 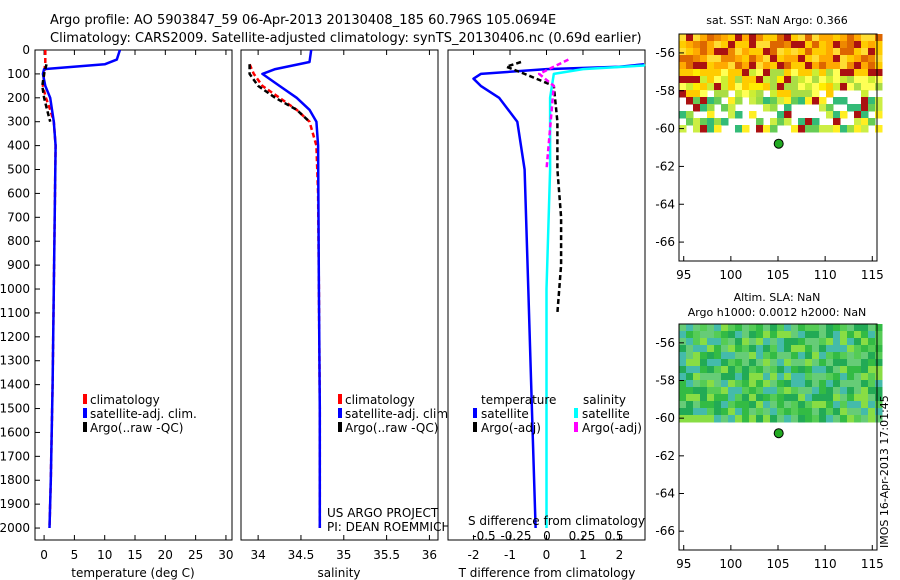 I want to click on series-line, so click(x=291, y=288).